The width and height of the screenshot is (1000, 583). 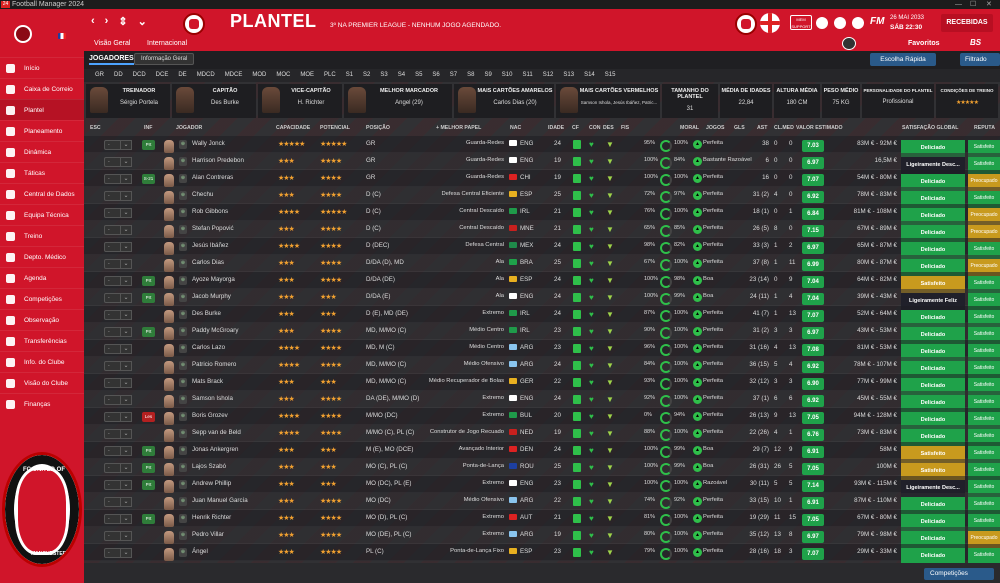 What do you see at coordinates (99, 75) in the screenshot?
I see `position-tab: GR` at bounding box center [99, 75].